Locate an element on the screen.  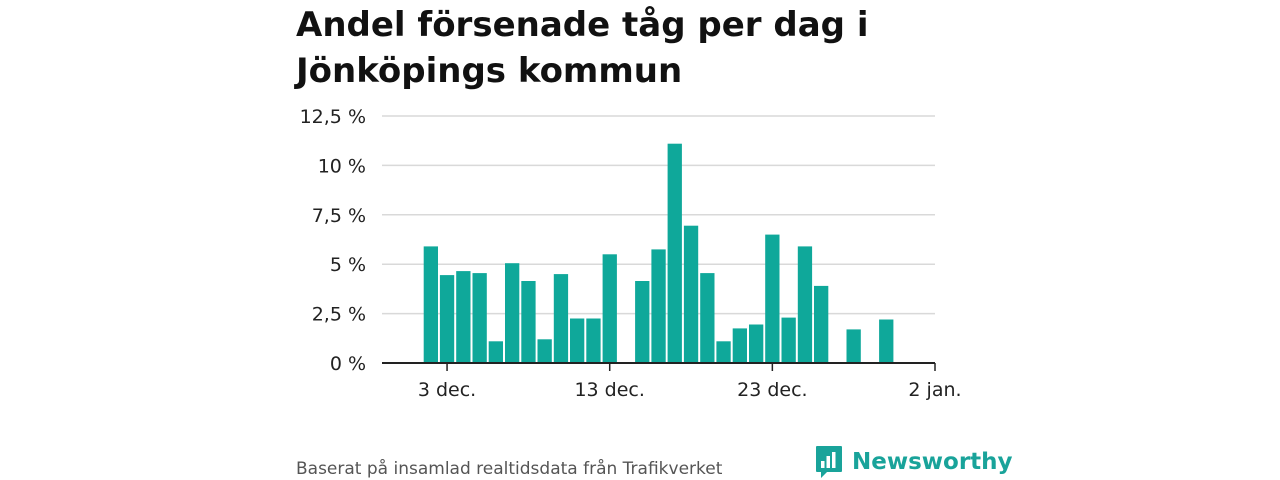
x-tick-label: 23 dec. is located at coordinates (772, 390).